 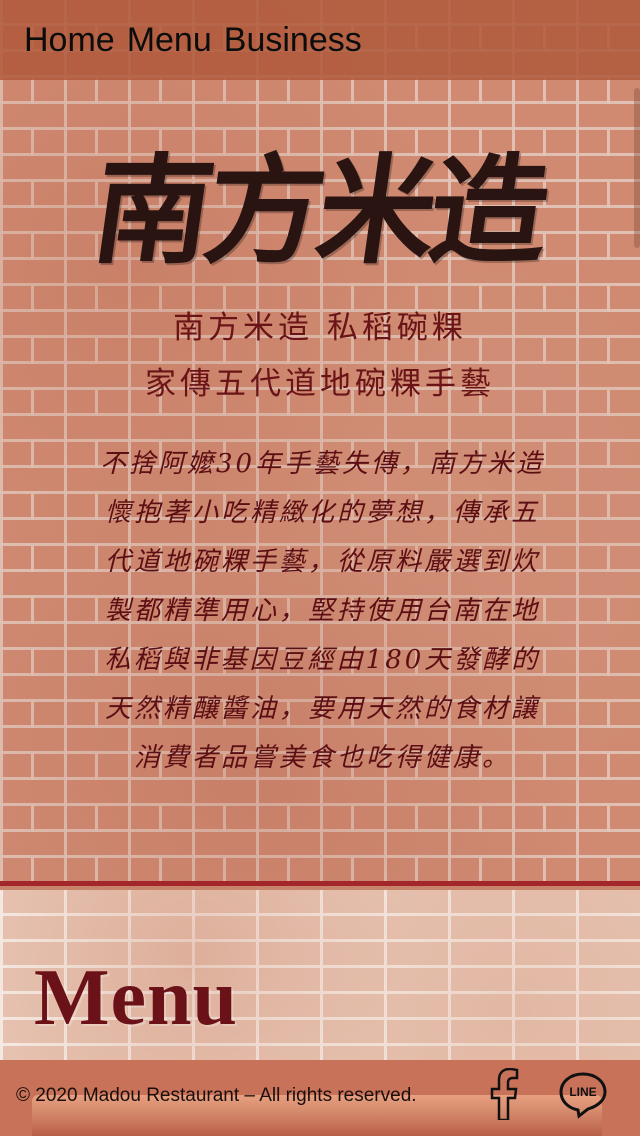 I want to click on line-icon: LINE, so click(x=583, y=1095).